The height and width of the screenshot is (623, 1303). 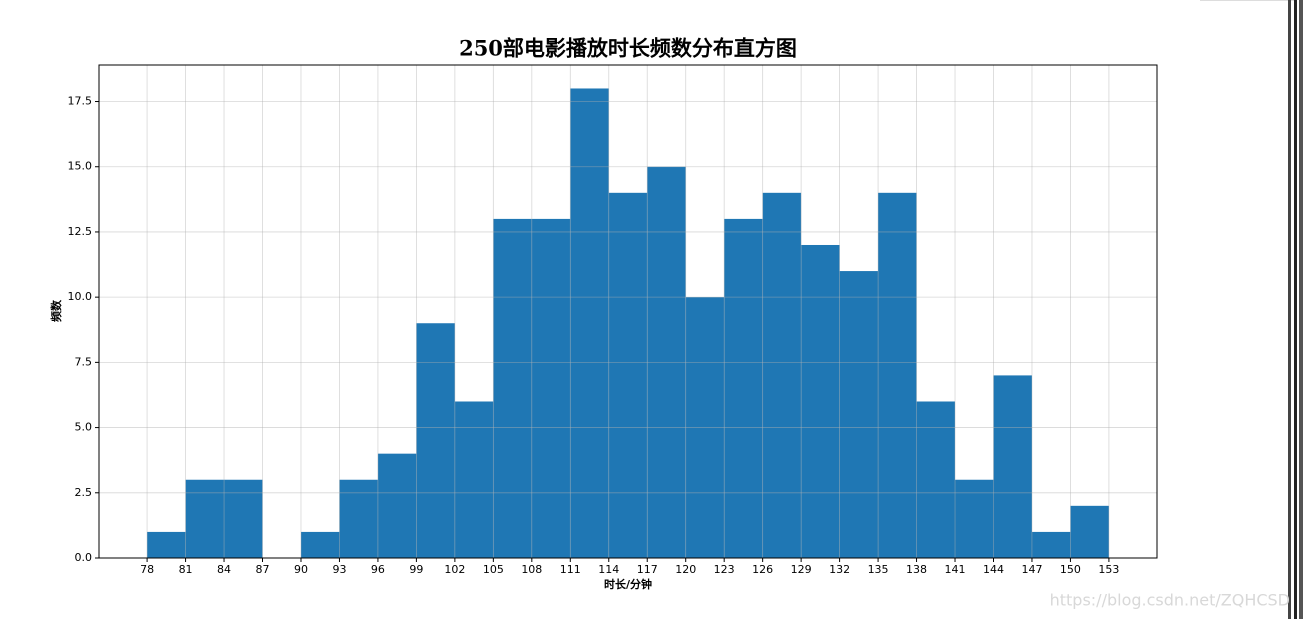 What do you see at coordinates (454, 569) in the screenshot?
I see `x-tick-label: 102` at bounding box center [454, 569].